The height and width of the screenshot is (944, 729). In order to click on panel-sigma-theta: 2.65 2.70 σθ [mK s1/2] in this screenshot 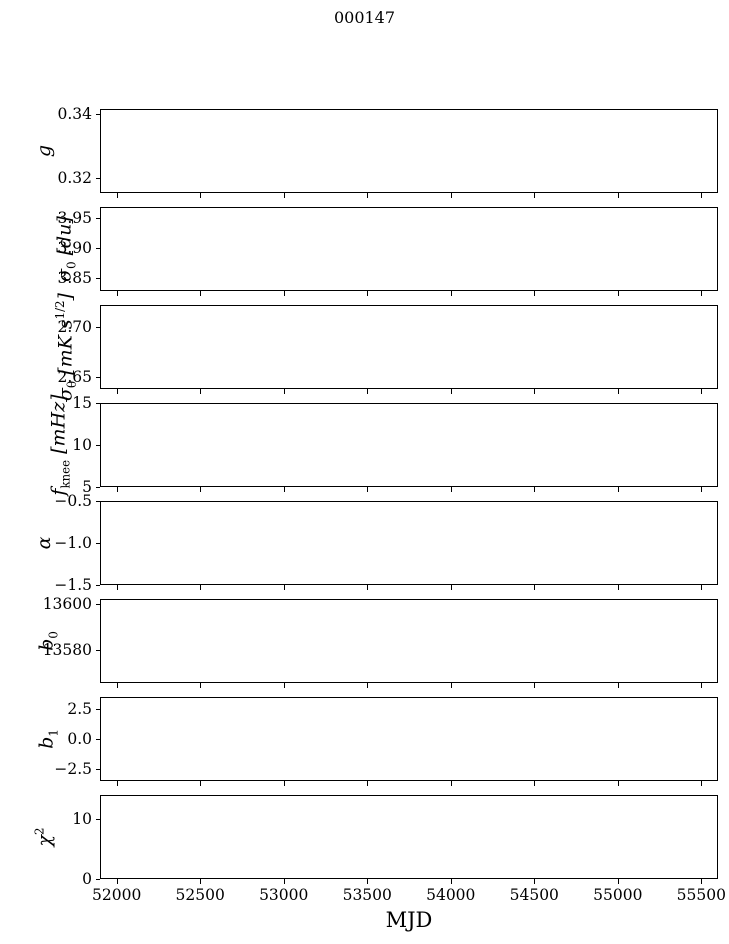, I will do `click(385, 347)`.